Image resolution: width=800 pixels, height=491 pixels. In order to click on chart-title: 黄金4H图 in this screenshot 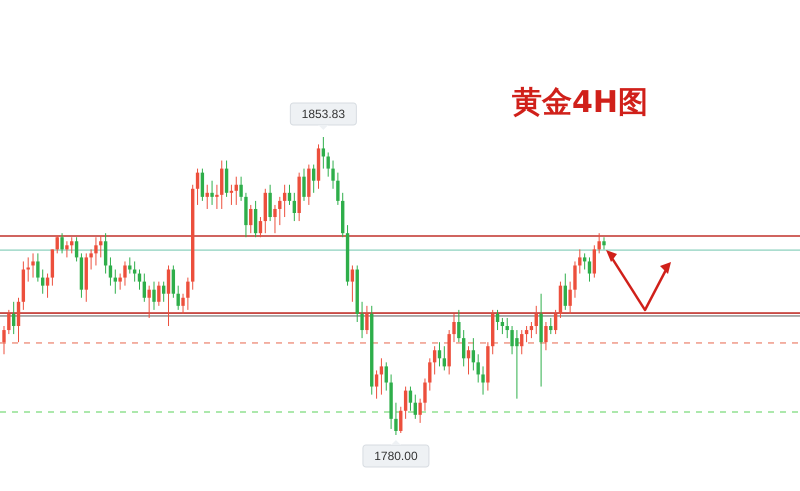, I will do `click(580, 102)`.